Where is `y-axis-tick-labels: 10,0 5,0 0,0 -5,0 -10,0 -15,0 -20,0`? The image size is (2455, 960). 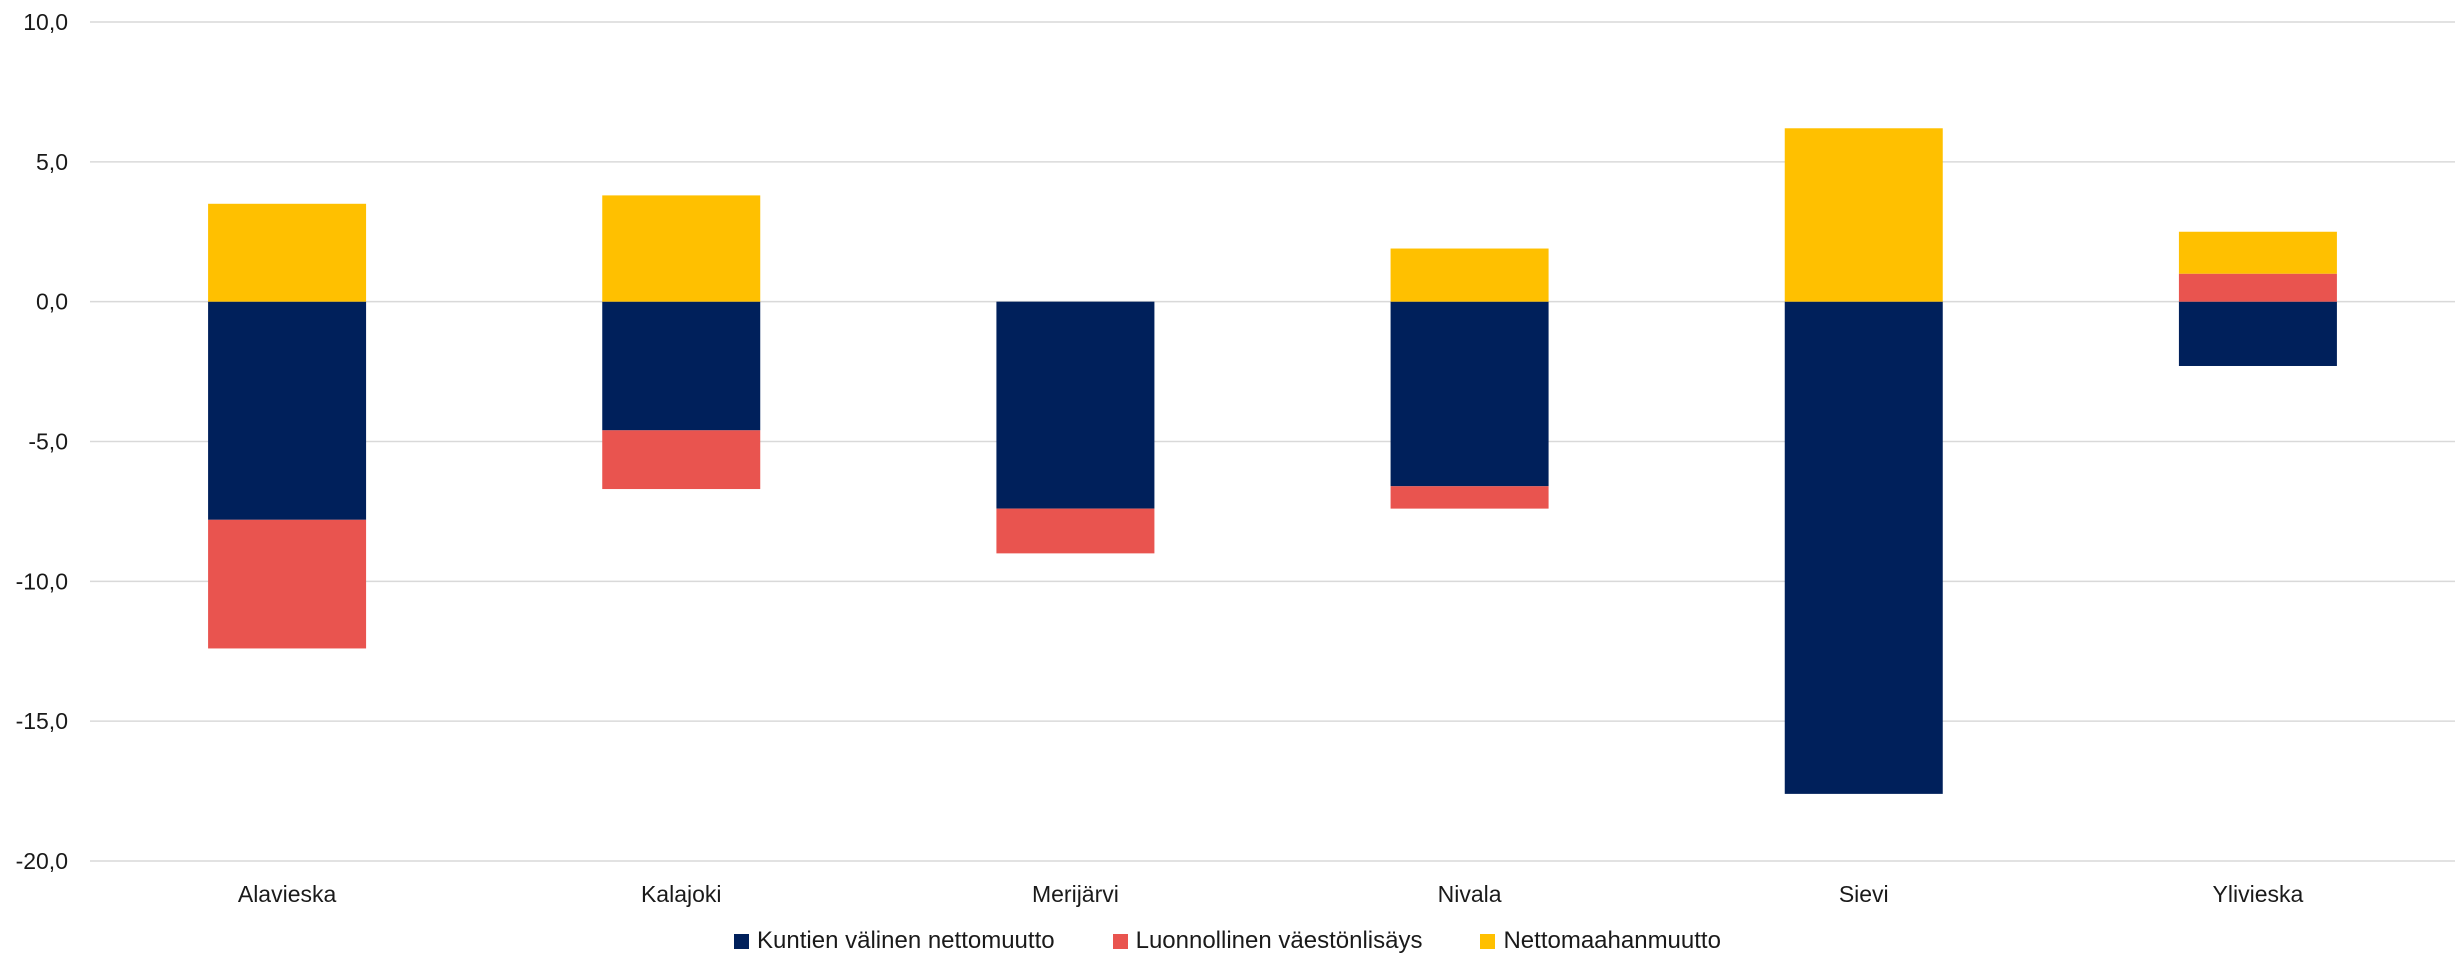 y-axis-tick-labels: 10,0 5,0 0,0 -5,0 -10,0 -15,0 -20,0 is located at coordinates (42, 441).